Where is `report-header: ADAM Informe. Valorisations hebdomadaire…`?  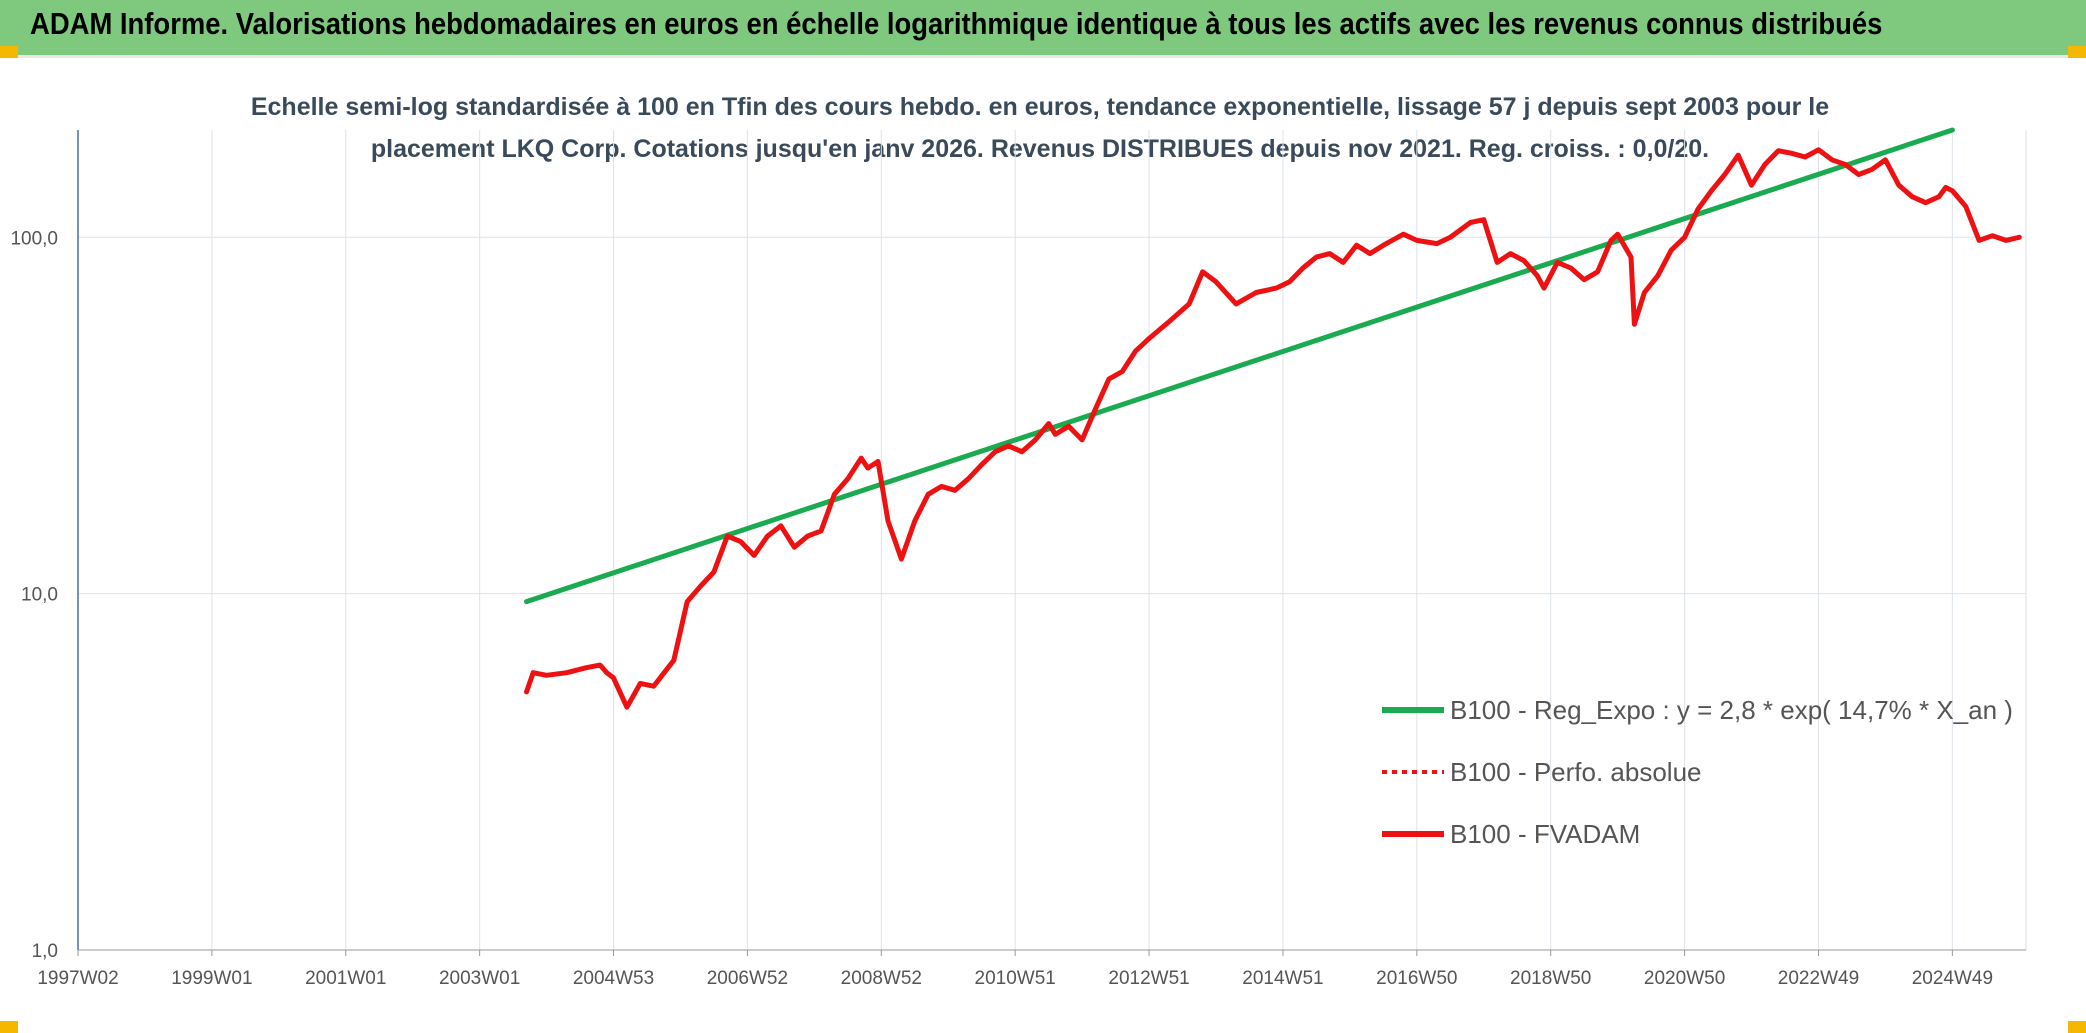
report-header: ADAM Informe. Valorisations hebdomadaire… is located at coordinates (1043, 29).